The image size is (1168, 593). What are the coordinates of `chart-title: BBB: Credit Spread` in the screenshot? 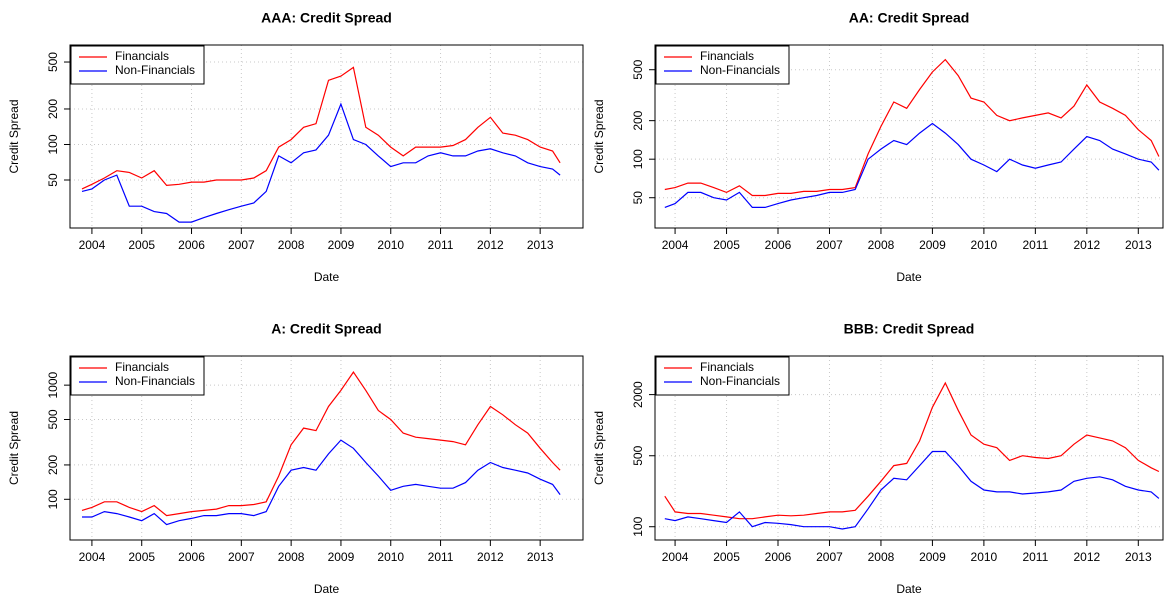 It's located at (909, 329).